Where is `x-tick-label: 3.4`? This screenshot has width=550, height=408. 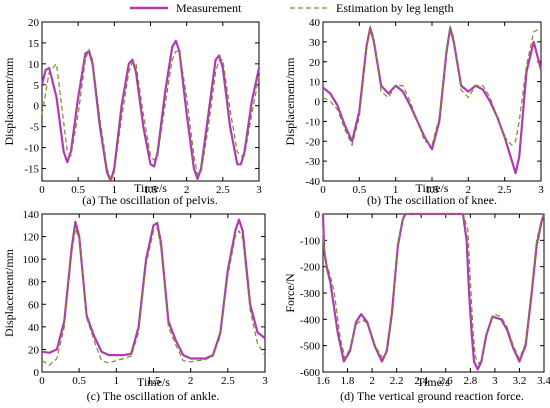
x-tick-label: 3.4 is located at coordinates (543, 381).